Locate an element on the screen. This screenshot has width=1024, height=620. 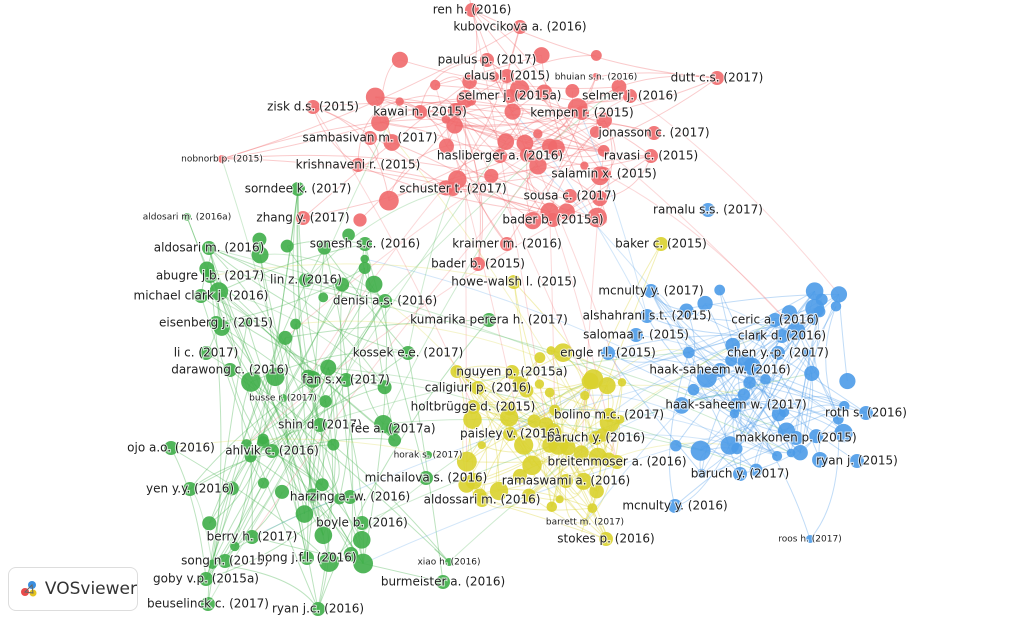
node-label: kossek e.e. (2017) is located at coordinates (408, 353).